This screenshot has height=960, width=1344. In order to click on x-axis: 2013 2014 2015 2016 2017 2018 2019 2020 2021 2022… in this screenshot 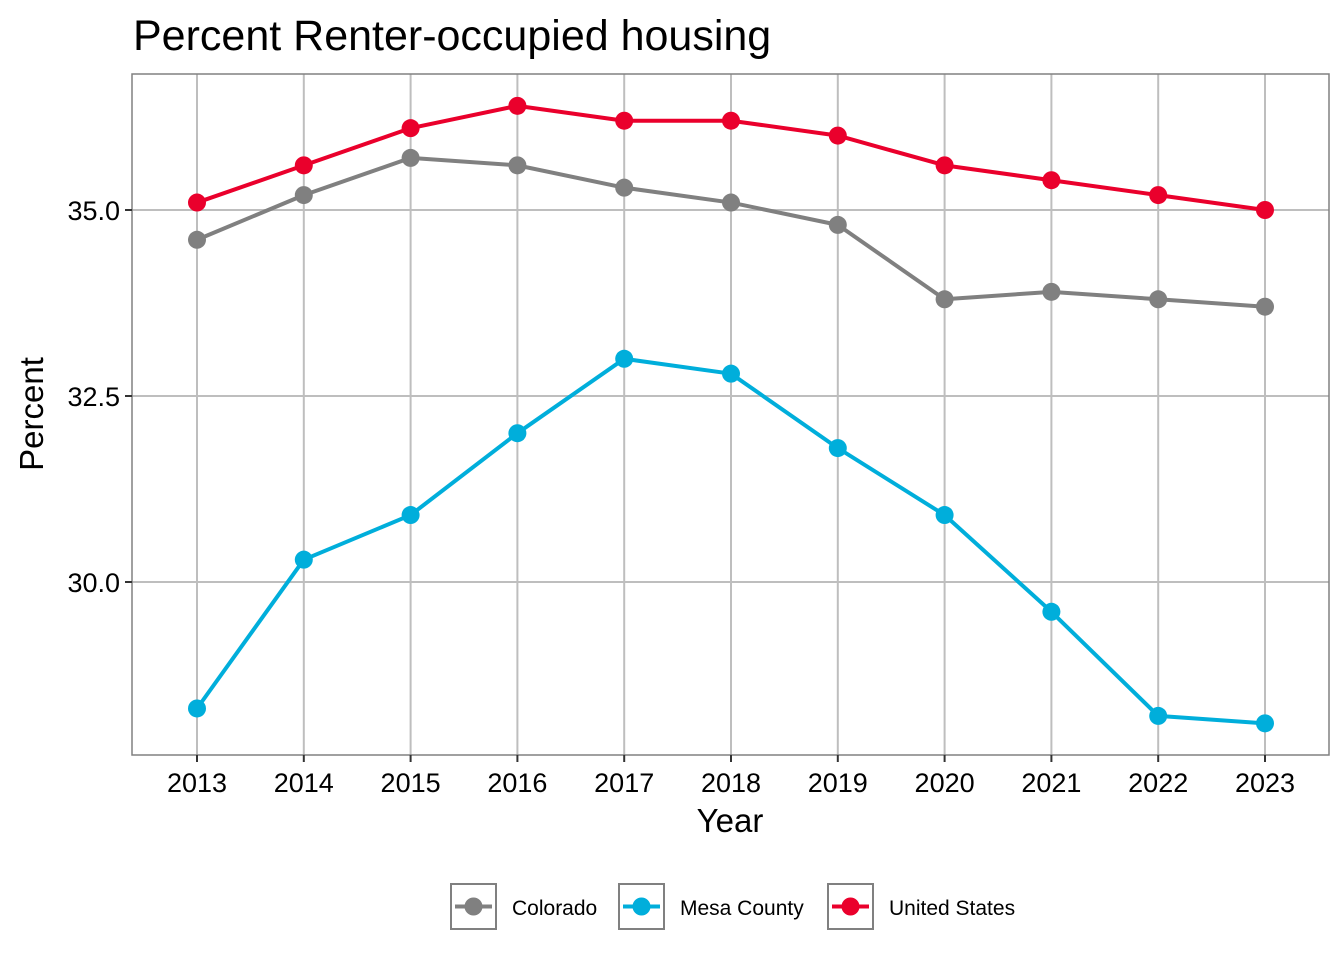, I will do `click(731, 776)`.